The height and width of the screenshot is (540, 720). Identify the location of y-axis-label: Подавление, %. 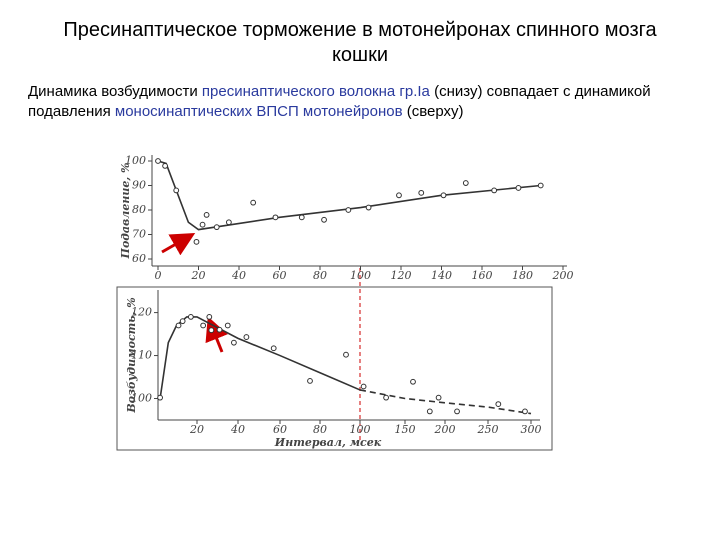
(125, 211).